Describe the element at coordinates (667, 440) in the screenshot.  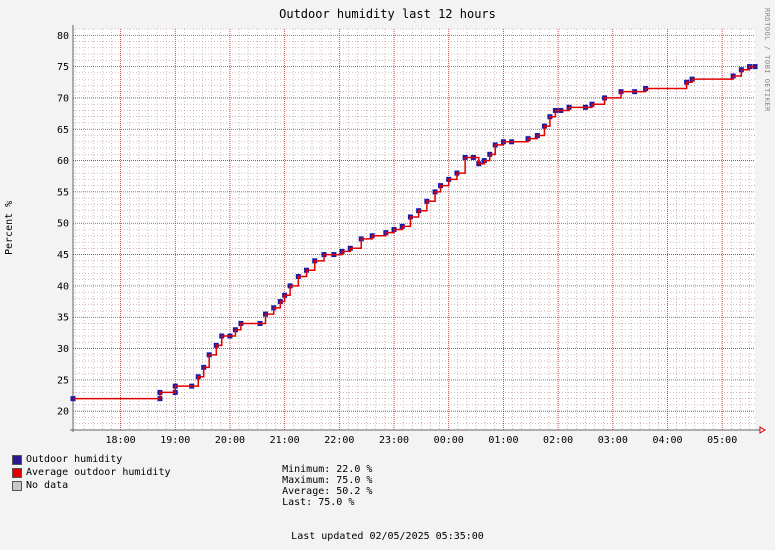
I see `x-tick-label: 04:00` at that location.